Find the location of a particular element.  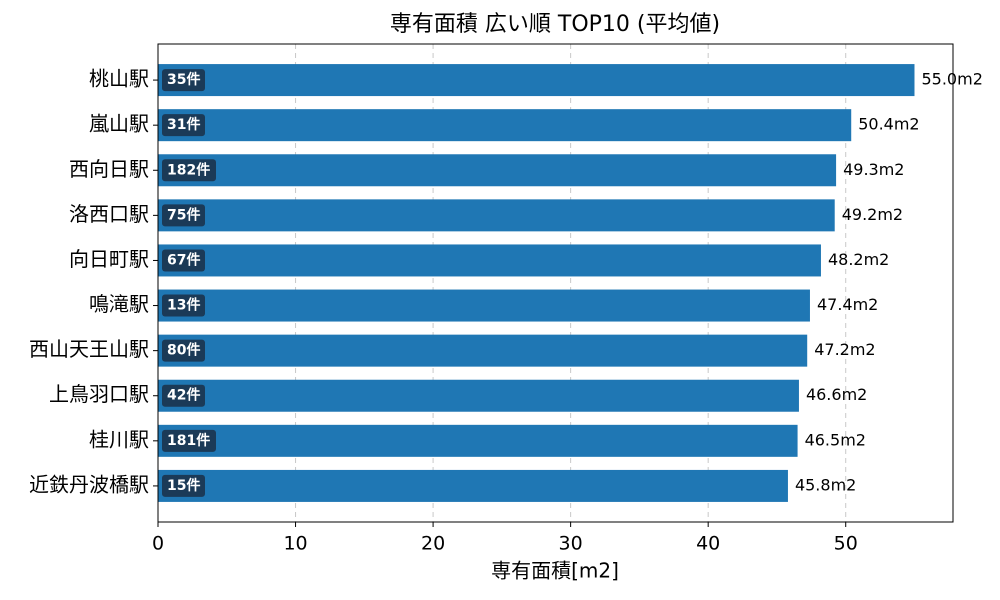

value-label: 55.0m2 is located at coordinates (951, 79).